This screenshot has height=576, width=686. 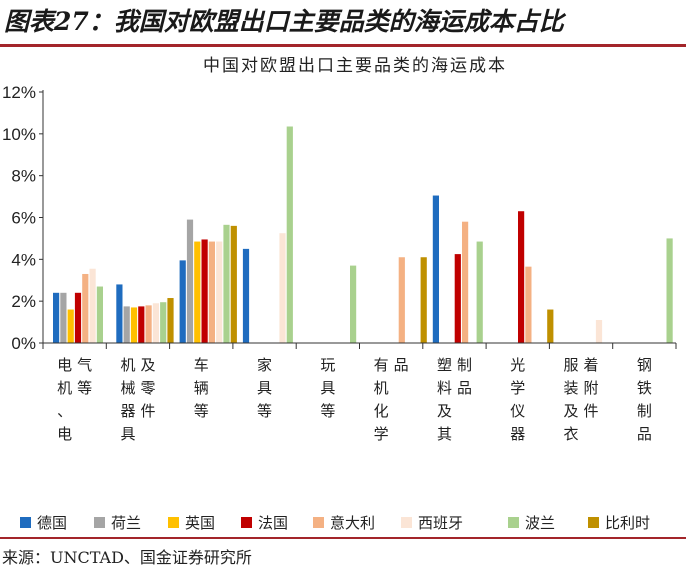 What do you see at coordinates (355, 66) in the screenshot?
I see `chart-title: 中国对欧盟出口主要品类的海运成本` at bounding box center [355, 66].